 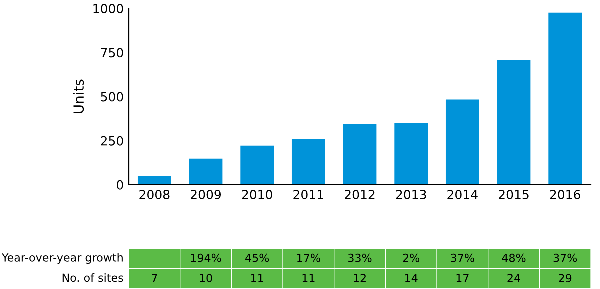 What do you see at coordinates (112, 53) in the screenshot?
I see `y-tick-label: 750` at bounding box center [112, 53].